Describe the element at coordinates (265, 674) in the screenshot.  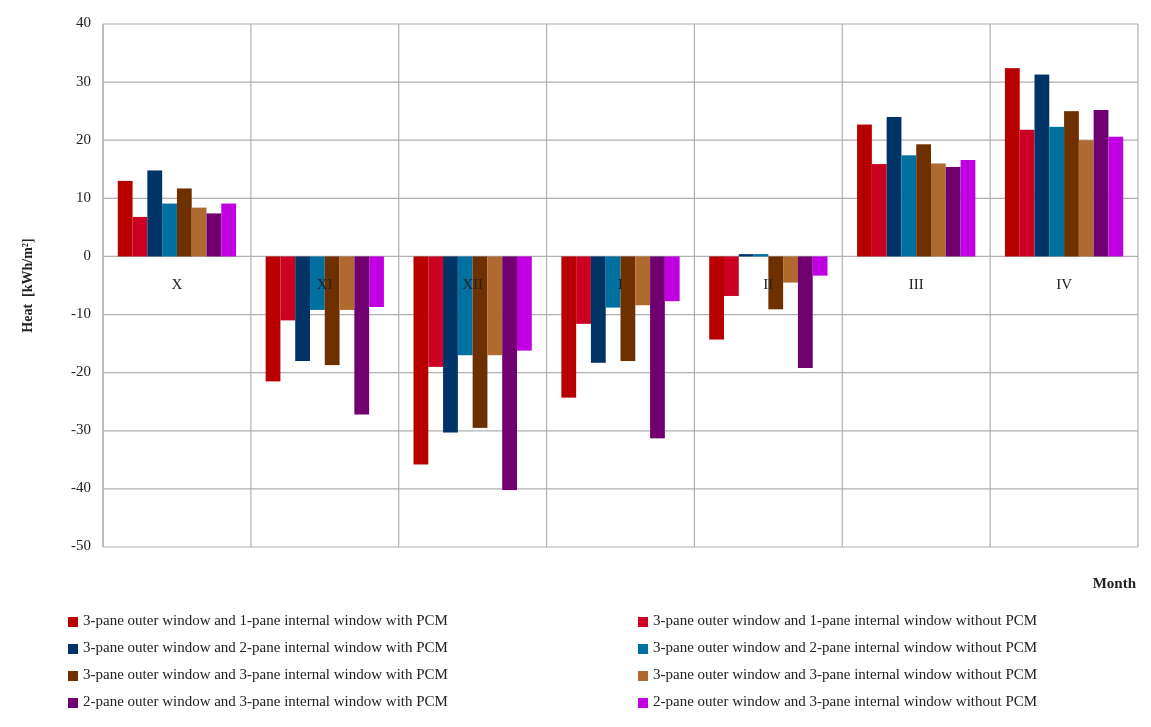
I see `legend-label: 3-pane outer window and 3-pane internal window with PCM` at that location.